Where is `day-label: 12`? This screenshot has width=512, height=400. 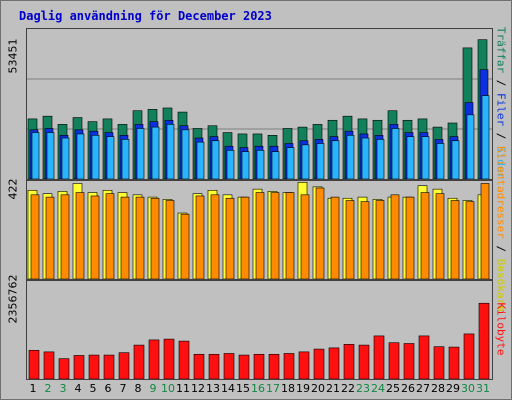
day-label: 12 is located at coordinates (198, 388).